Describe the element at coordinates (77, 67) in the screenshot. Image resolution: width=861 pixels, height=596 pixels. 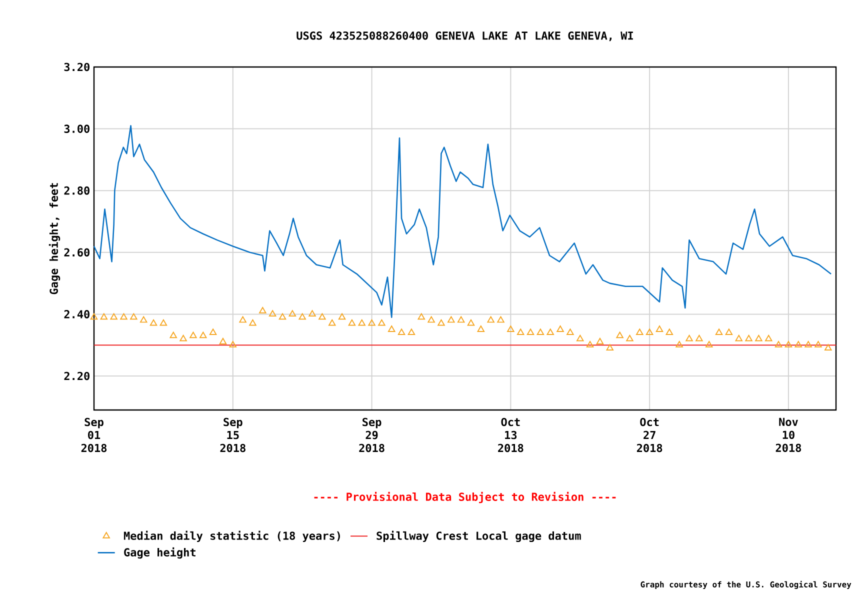
I see `y-tick-label: 3.20` at that location.